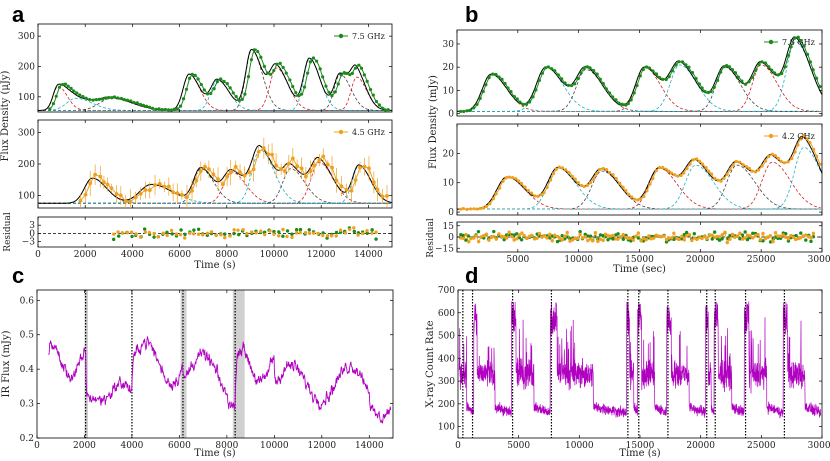  I want to click on b-residual-ylabel: Residual, so click(431, 238).